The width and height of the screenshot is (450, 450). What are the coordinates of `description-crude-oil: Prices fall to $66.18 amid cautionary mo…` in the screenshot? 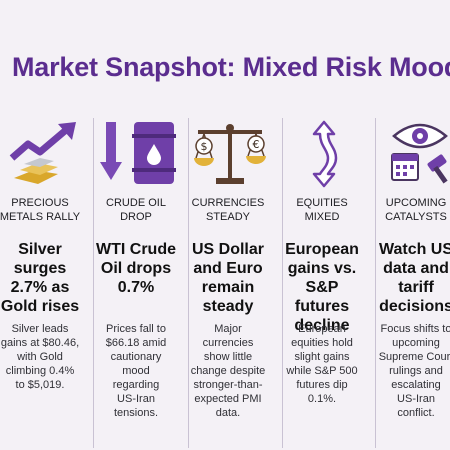 It's located at (136, 371).